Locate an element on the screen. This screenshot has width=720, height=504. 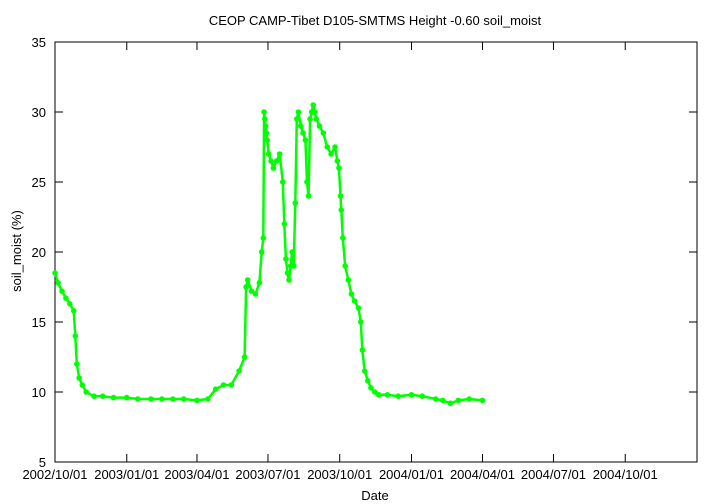
x-axis-label: Date is located at coordinates (374, 495).